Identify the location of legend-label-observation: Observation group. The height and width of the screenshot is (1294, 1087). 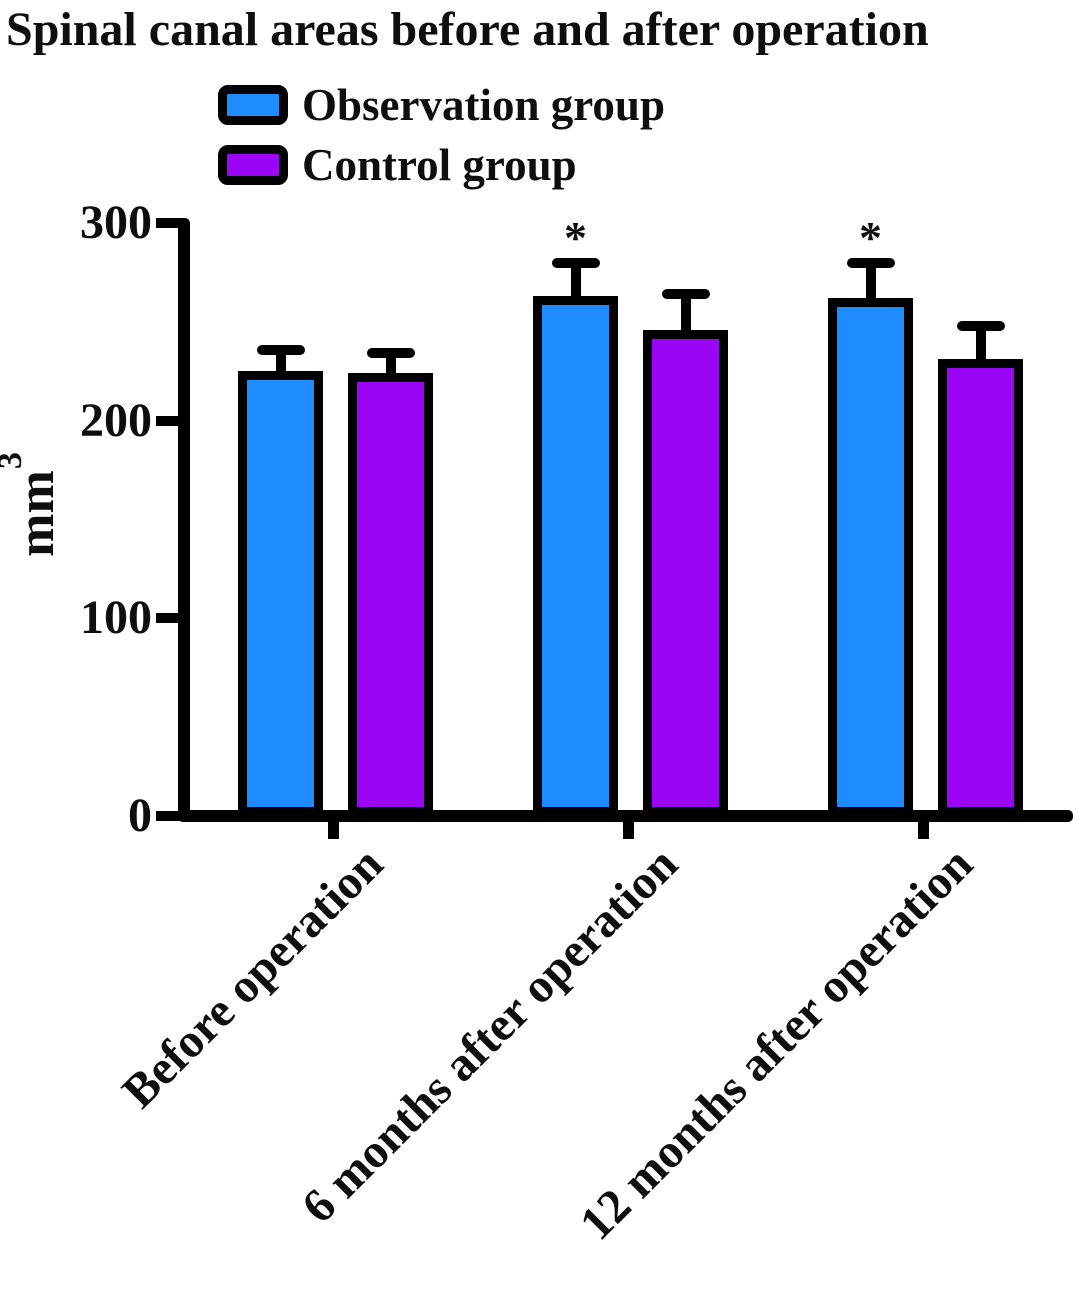
(483, 105).